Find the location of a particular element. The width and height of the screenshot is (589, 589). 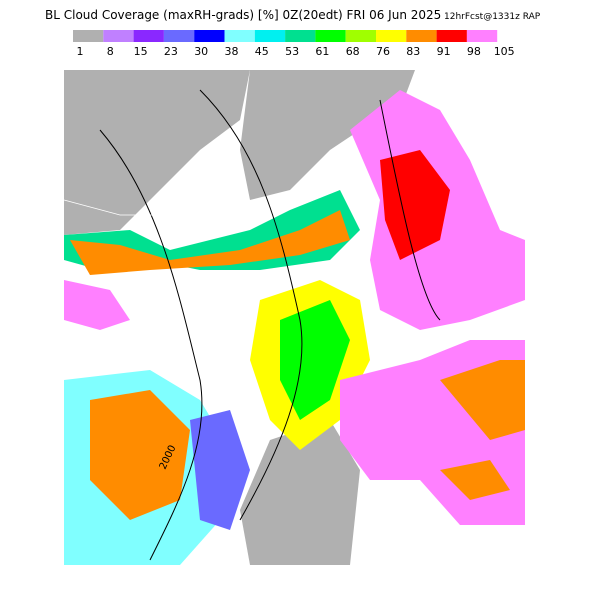

colorbar-tick-label: 45 is located at coordinates (262, 51).